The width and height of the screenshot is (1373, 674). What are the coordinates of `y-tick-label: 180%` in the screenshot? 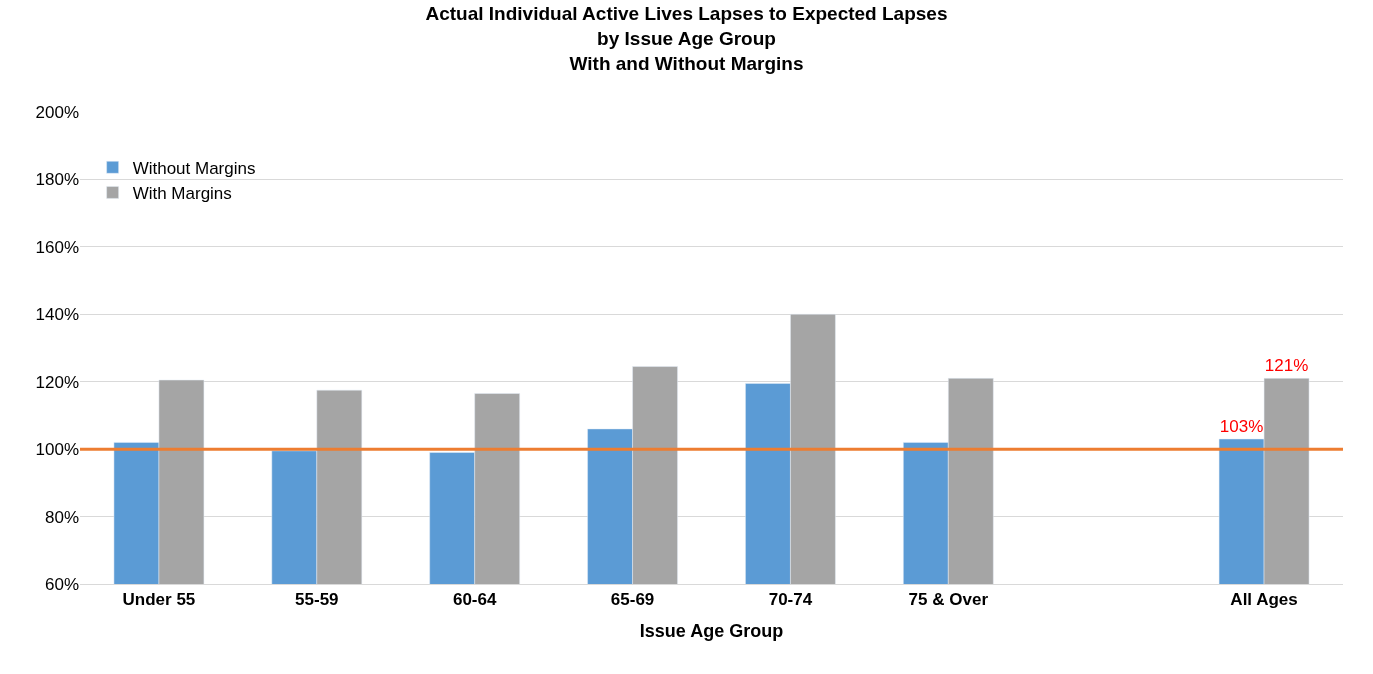 It's located at (57, 180).